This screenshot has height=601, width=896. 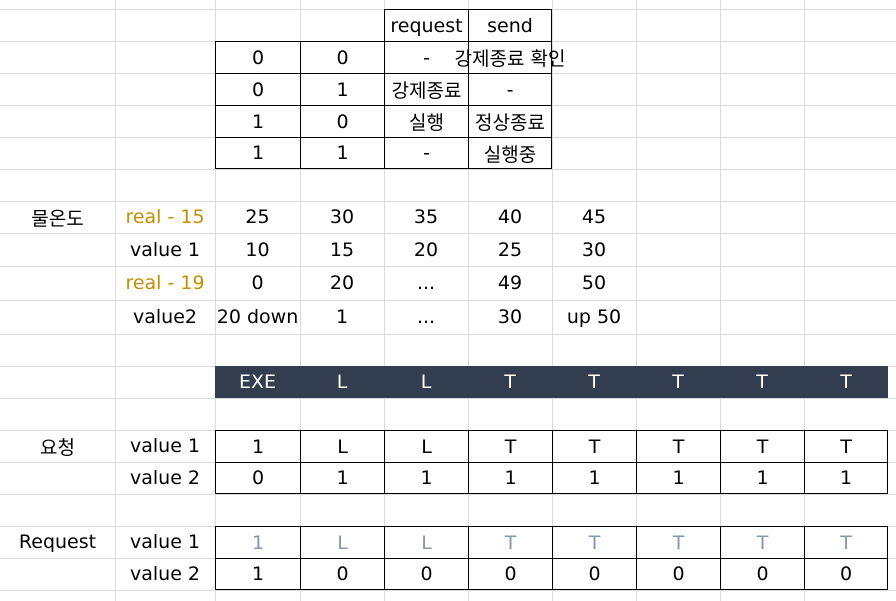 What do you see at coordinates (257, 283) in the screenshot?
I see `water-temp-value: 0` at bounding box center [257, 283].